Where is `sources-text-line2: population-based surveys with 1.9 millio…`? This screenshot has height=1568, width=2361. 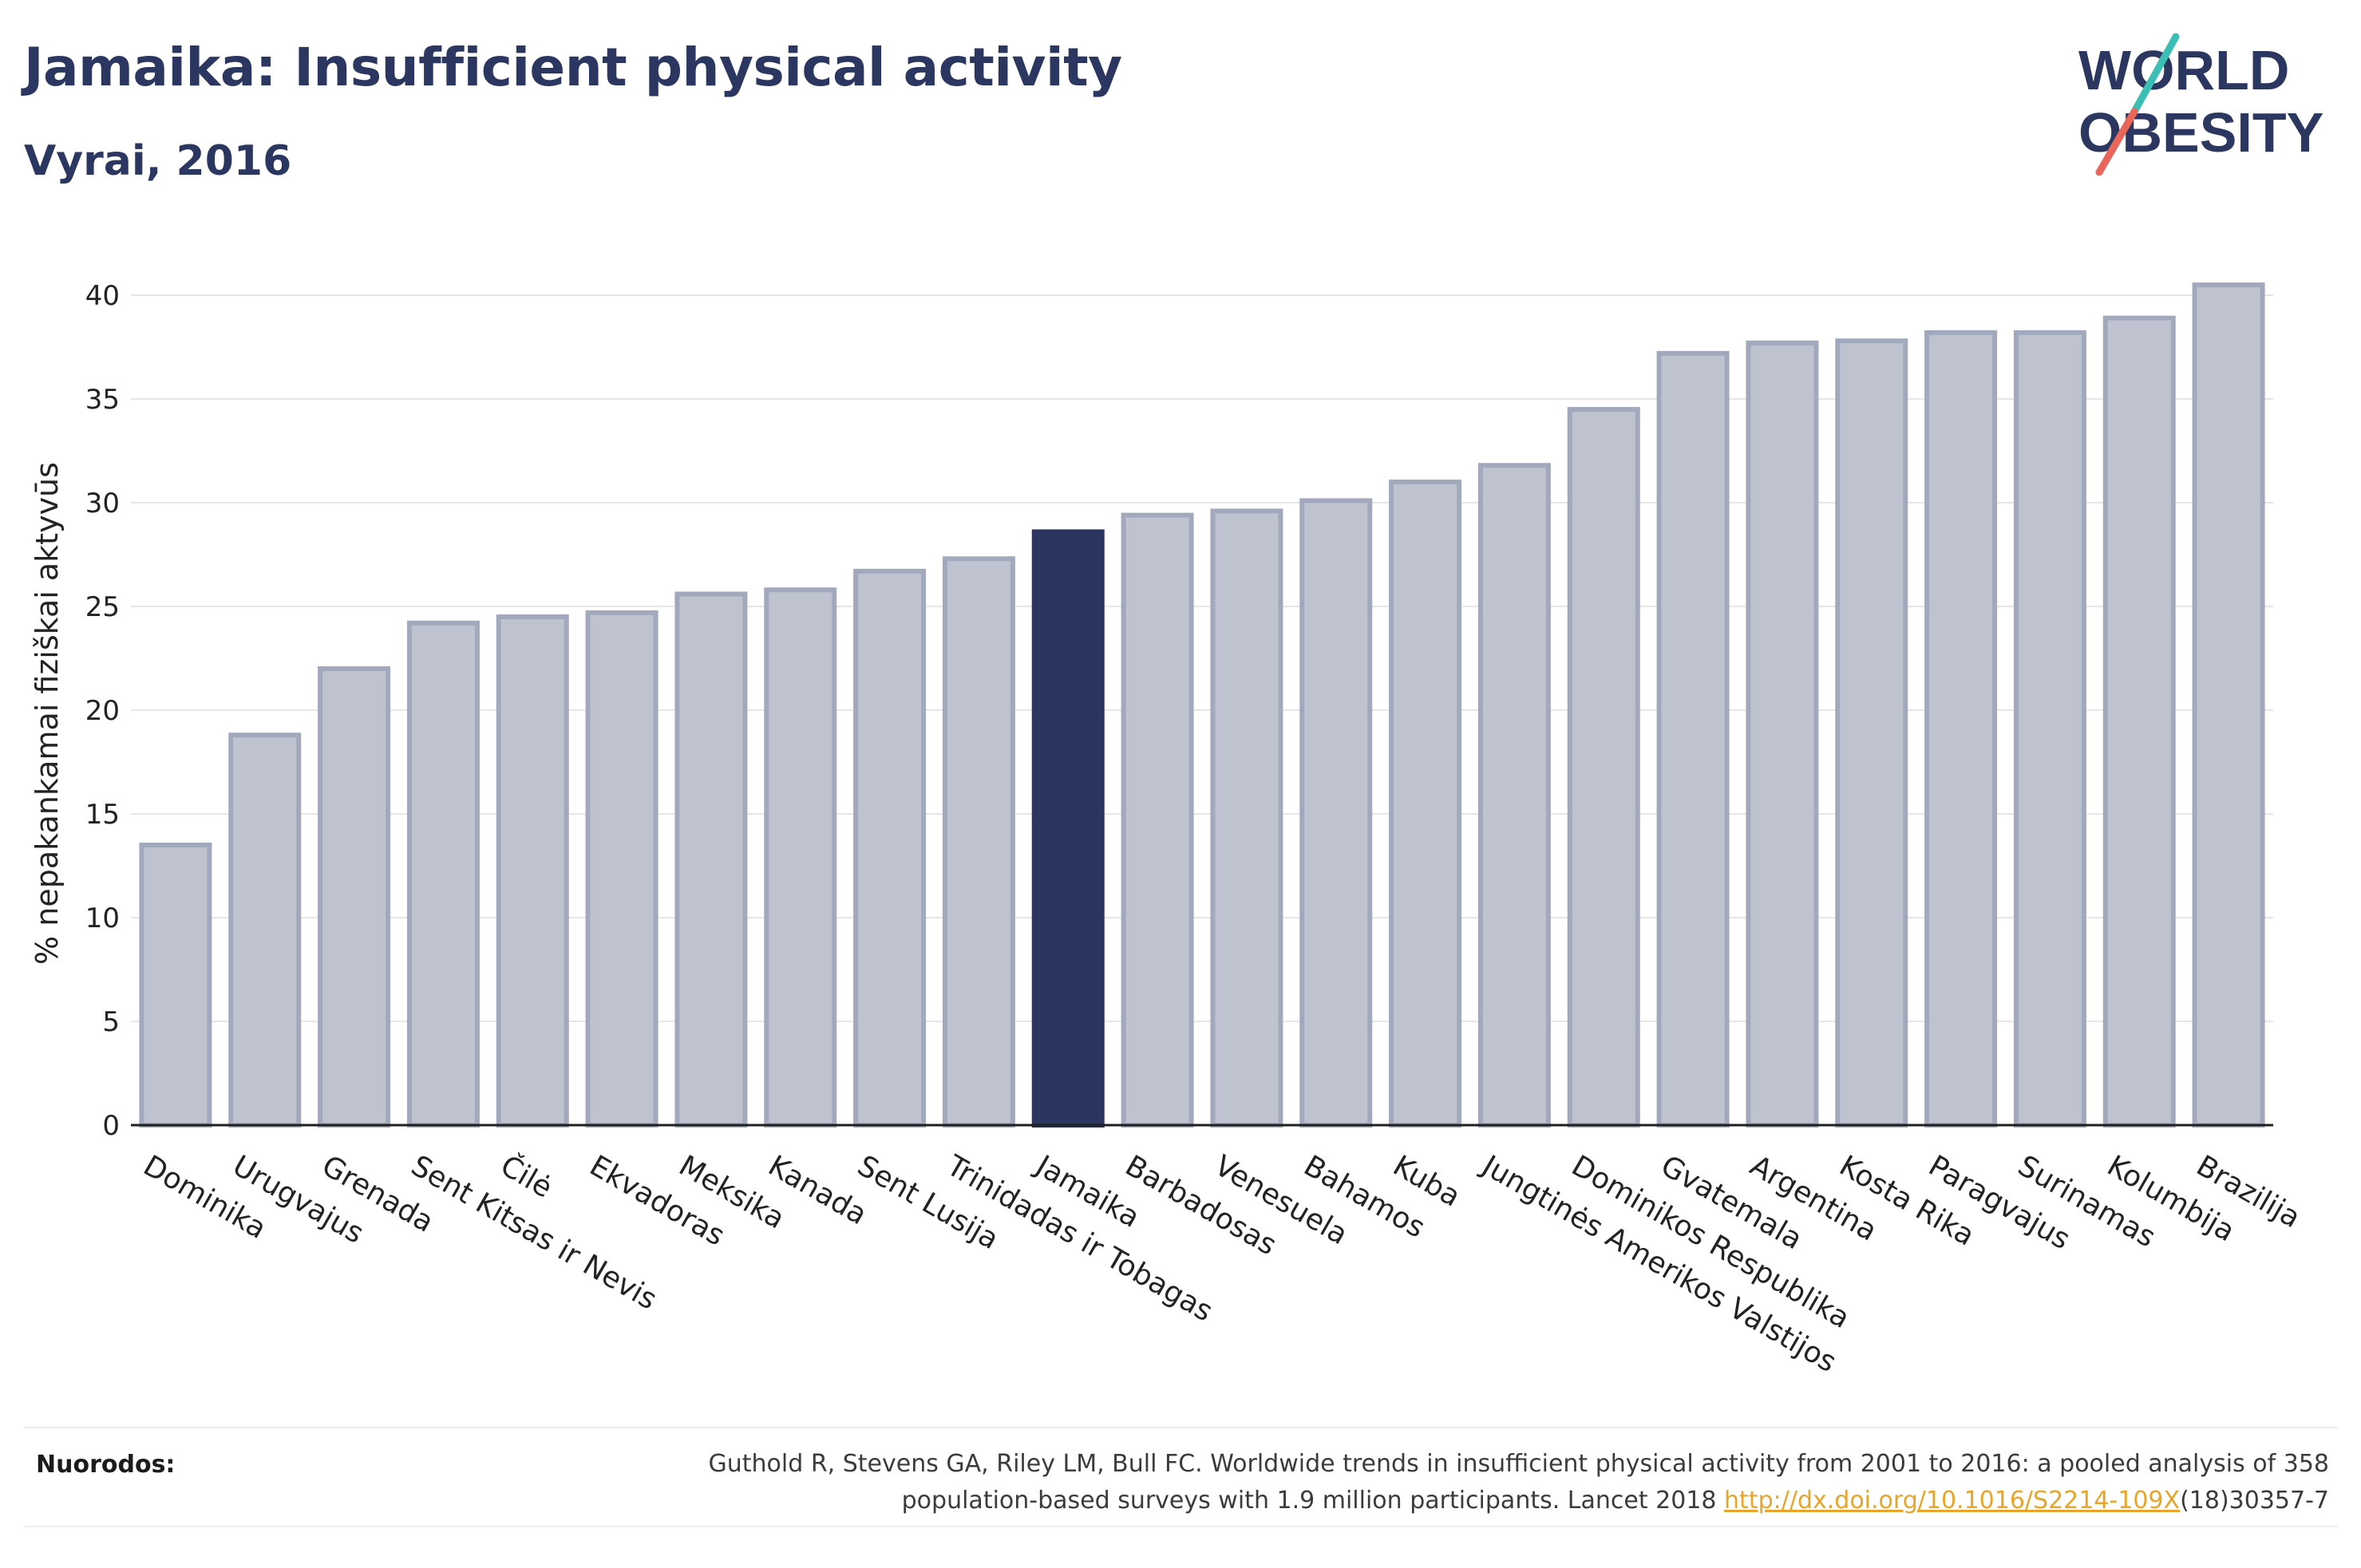
sources-text-line2: population-based surveys with 1.9 millio… is located at coordinates (1313, 1501).